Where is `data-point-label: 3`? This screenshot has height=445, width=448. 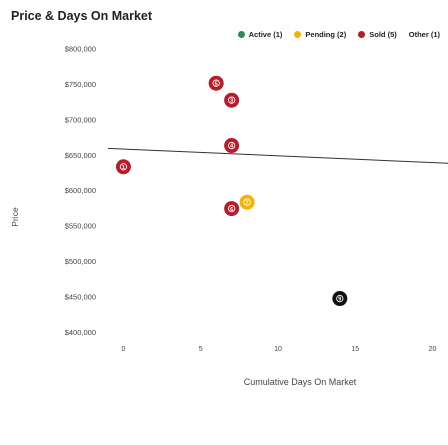
data-point-label: 3 is located at coordinates (231, 101).